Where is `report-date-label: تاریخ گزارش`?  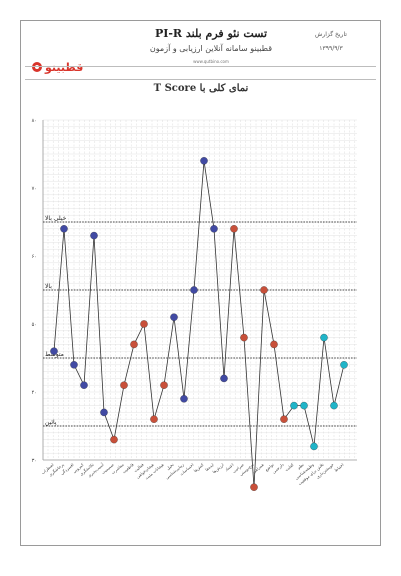
report-date-label: تاریخ گزارش is located at coordinates (331, 34).